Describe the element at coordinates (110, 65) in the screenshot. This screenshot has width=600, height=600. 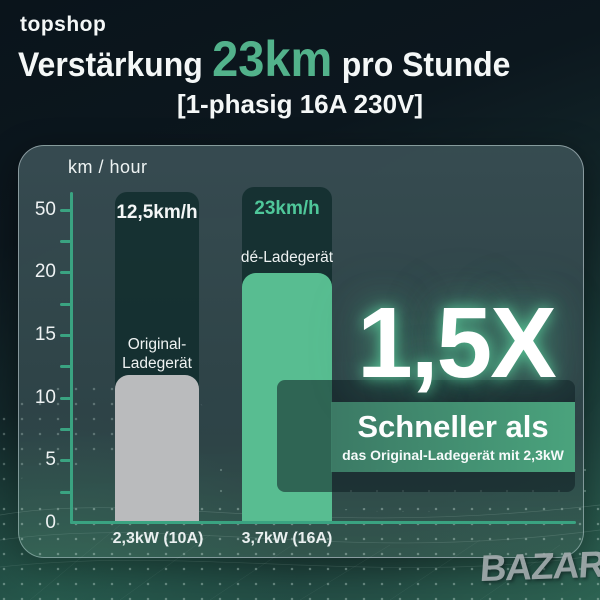
I see `title-prefix: Verstärkung` at that location.